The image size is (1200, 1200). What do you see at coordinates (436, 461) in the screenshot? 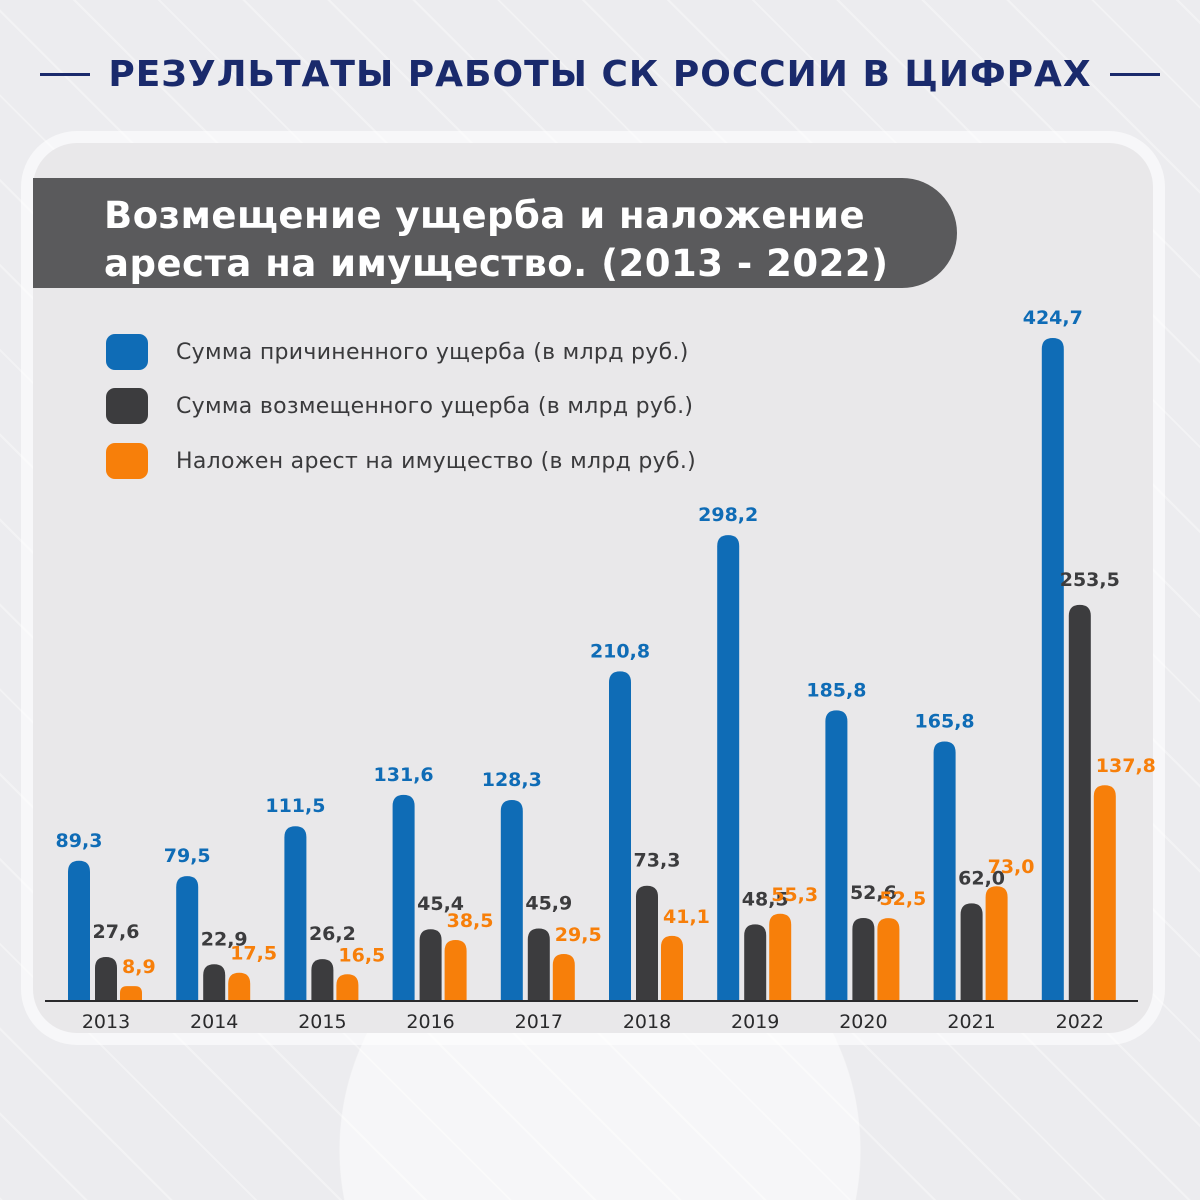
I see `legend-label-property-arrest: Наложен арест на имущество (в млрд руб.)` at bounding box center [436, 461].